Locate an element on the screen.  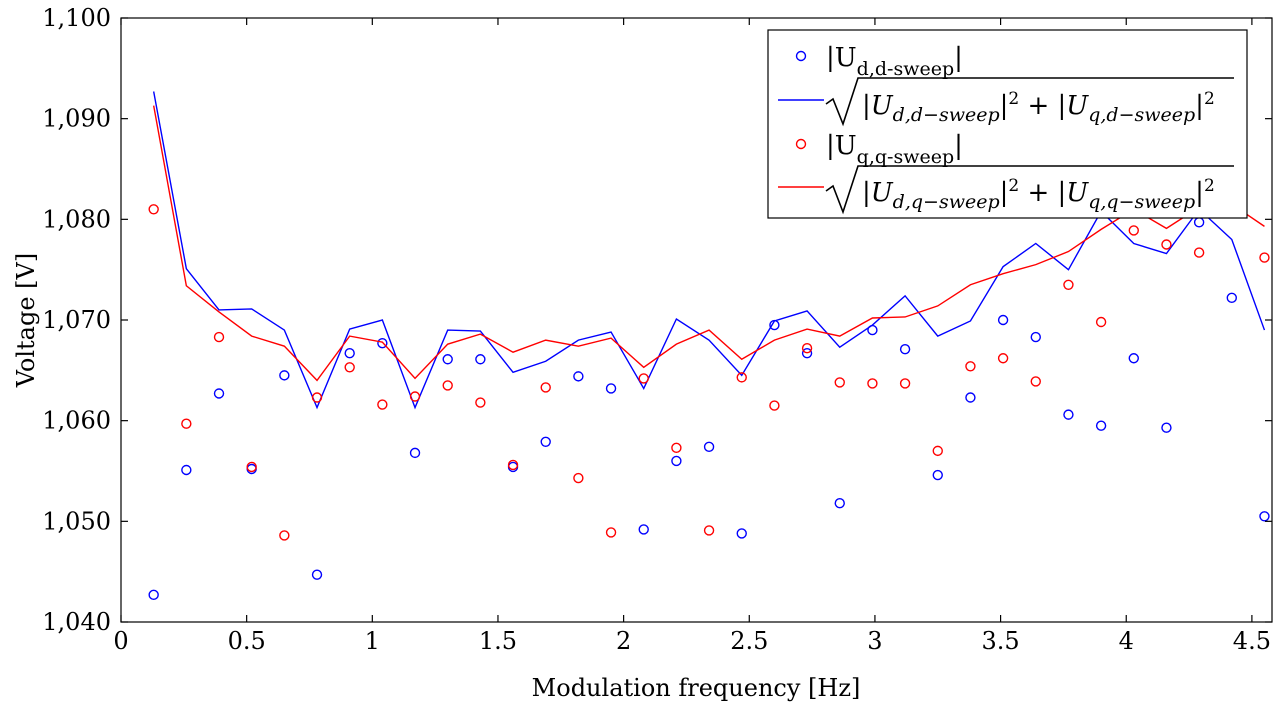
x-tick-label: 4.5 is located at coordinates (1252, 641).